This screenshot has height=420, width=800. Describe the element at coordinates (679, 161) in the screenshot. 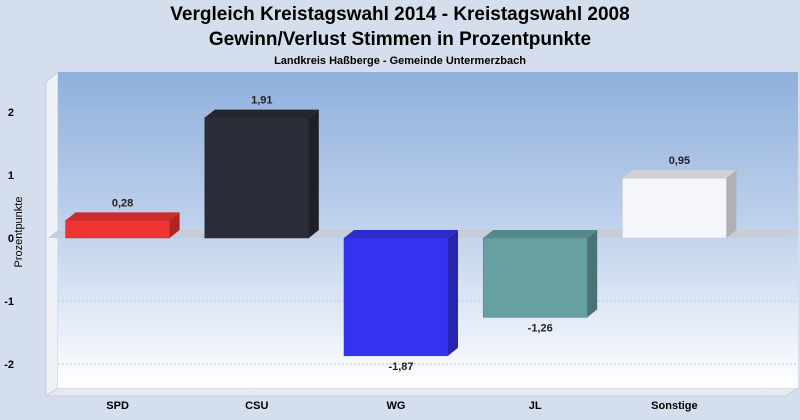

I see `data-label: 0,95` at that location.